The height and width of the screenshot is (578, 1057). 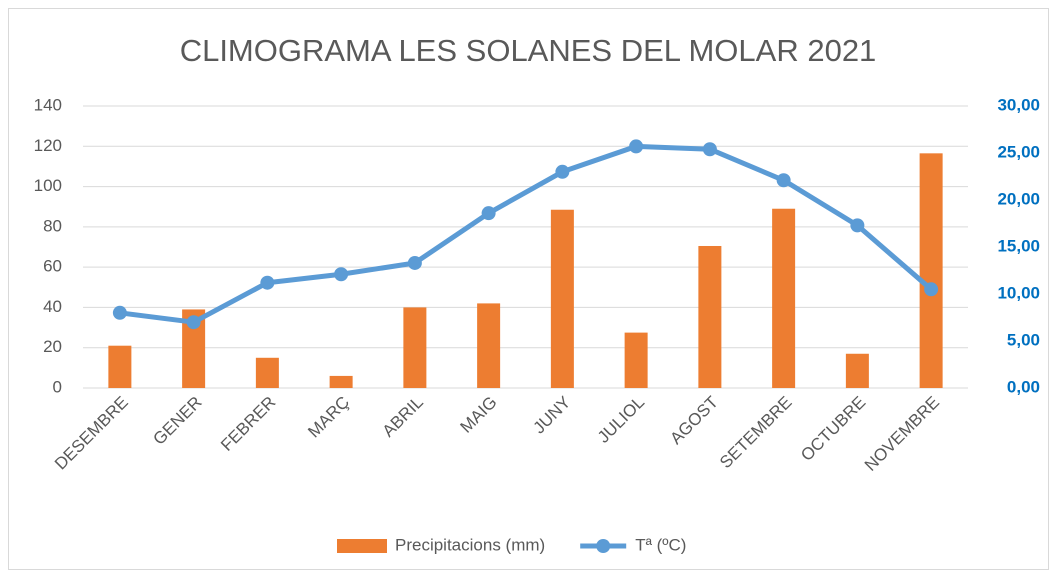 What do you see at coordinates (1023, 339) in the screenshot?
I see `y2-tick-label: 5,00` at bounding box center [1023, 339].